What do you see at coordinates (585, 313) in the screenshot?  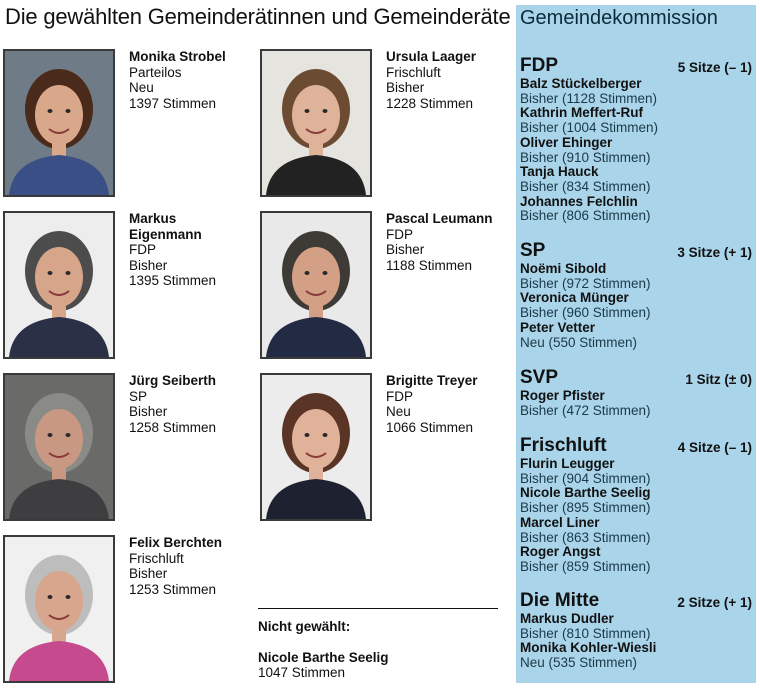 I see `member-status: Bisher (960 Stimmen)` at bounding box center [585, 313].